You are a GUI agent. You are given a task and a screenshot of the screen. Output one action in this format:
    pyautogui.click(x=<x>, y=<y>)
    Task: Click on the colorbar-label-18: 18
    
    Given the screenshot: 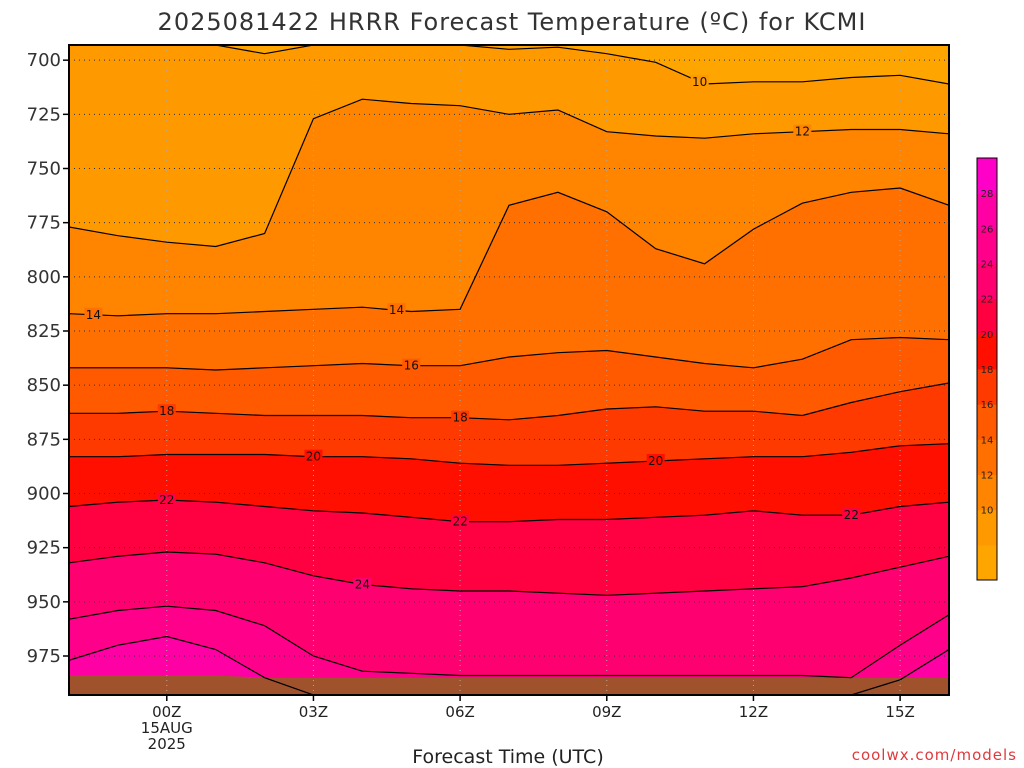 What is the action you would take?
    pyautogui.click(x=987, y=370)
    